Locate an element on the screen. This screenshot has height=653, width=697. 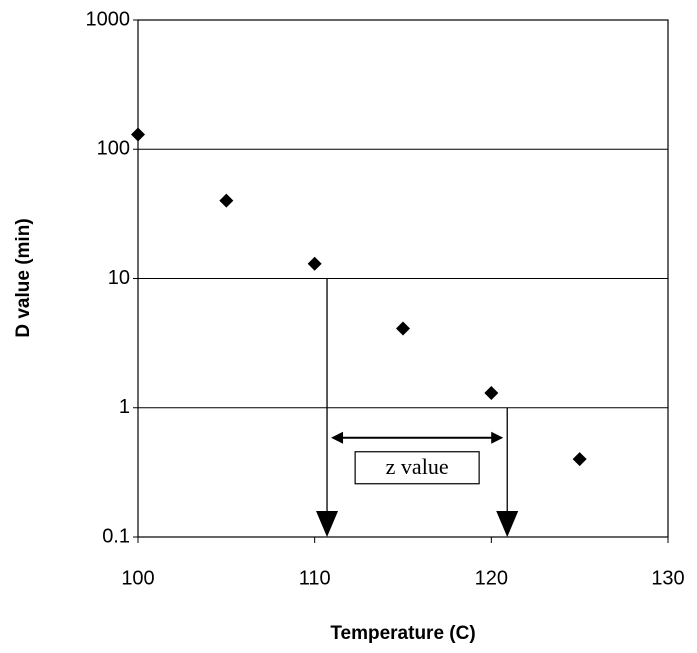
y-tick-label: 1000 is located at coordinates (108, 19).